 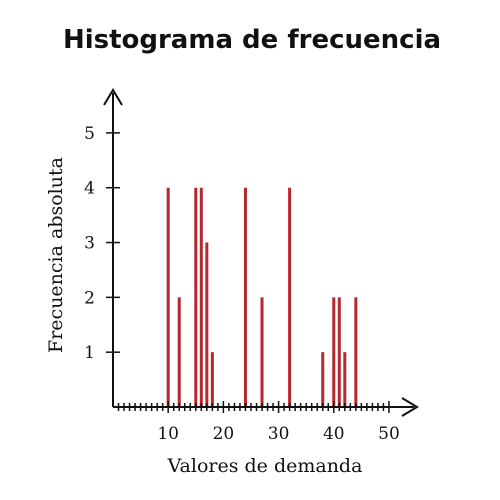 What do you see at coordinates (113, 97) in the screenshot?
I see `y-axis-arrowhead` at bounding box center [113, 97].